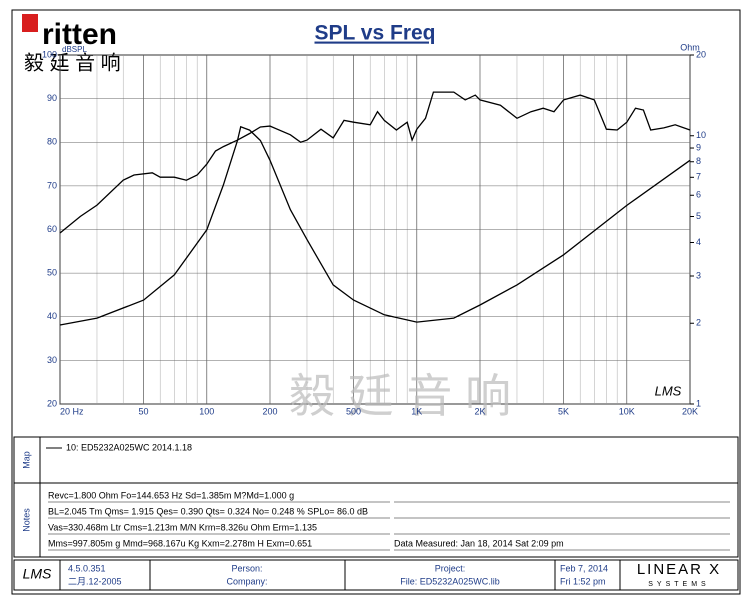 The height and width of the screenshot is (600, 750). Describe the element at coordinates (698, 177) in the screenshot. I see `y2-tick-label: 7` at that location.